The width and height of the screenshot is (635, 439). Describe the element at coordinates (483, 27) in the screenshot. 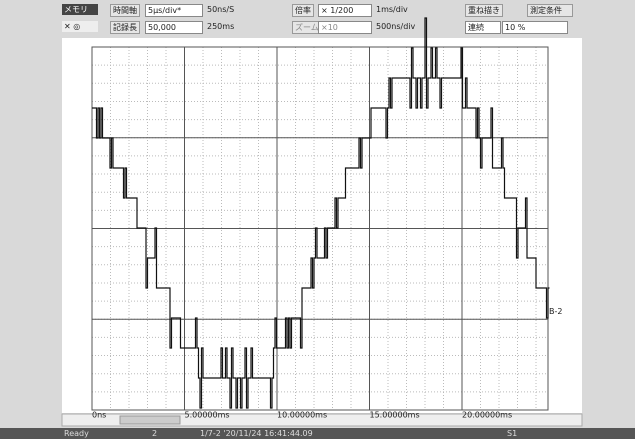

I see `dropdown: 連続` at that location.